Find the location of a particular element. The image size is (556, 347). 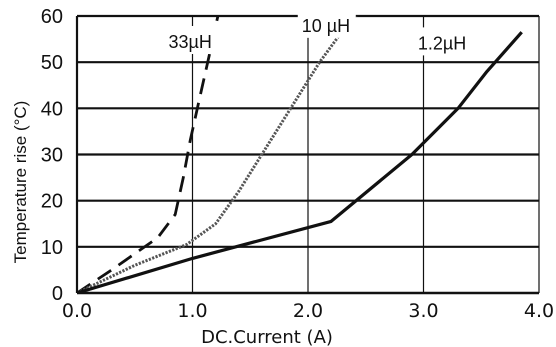

series-label-0: 33µH is located at coordinates (190, 42).